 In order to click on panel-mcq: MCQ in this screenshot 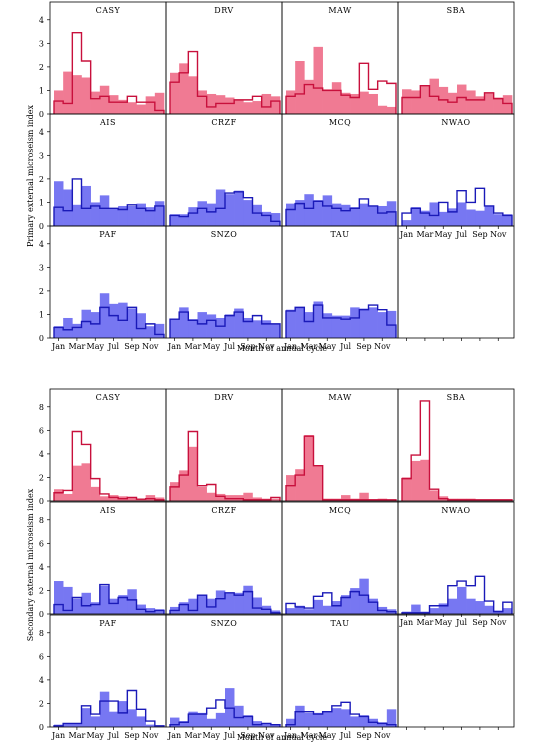, I will do `click(341, 560)`.